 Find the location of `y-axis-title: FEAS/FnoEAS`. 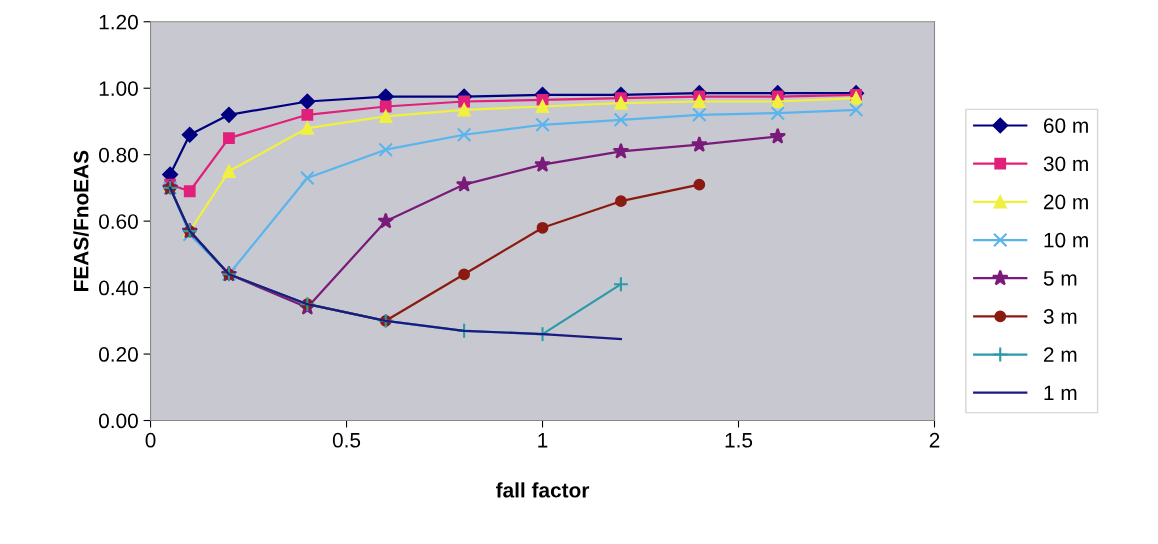

y-axis-title: FEAS/FnoEAS is located at coordinates (81, 220).